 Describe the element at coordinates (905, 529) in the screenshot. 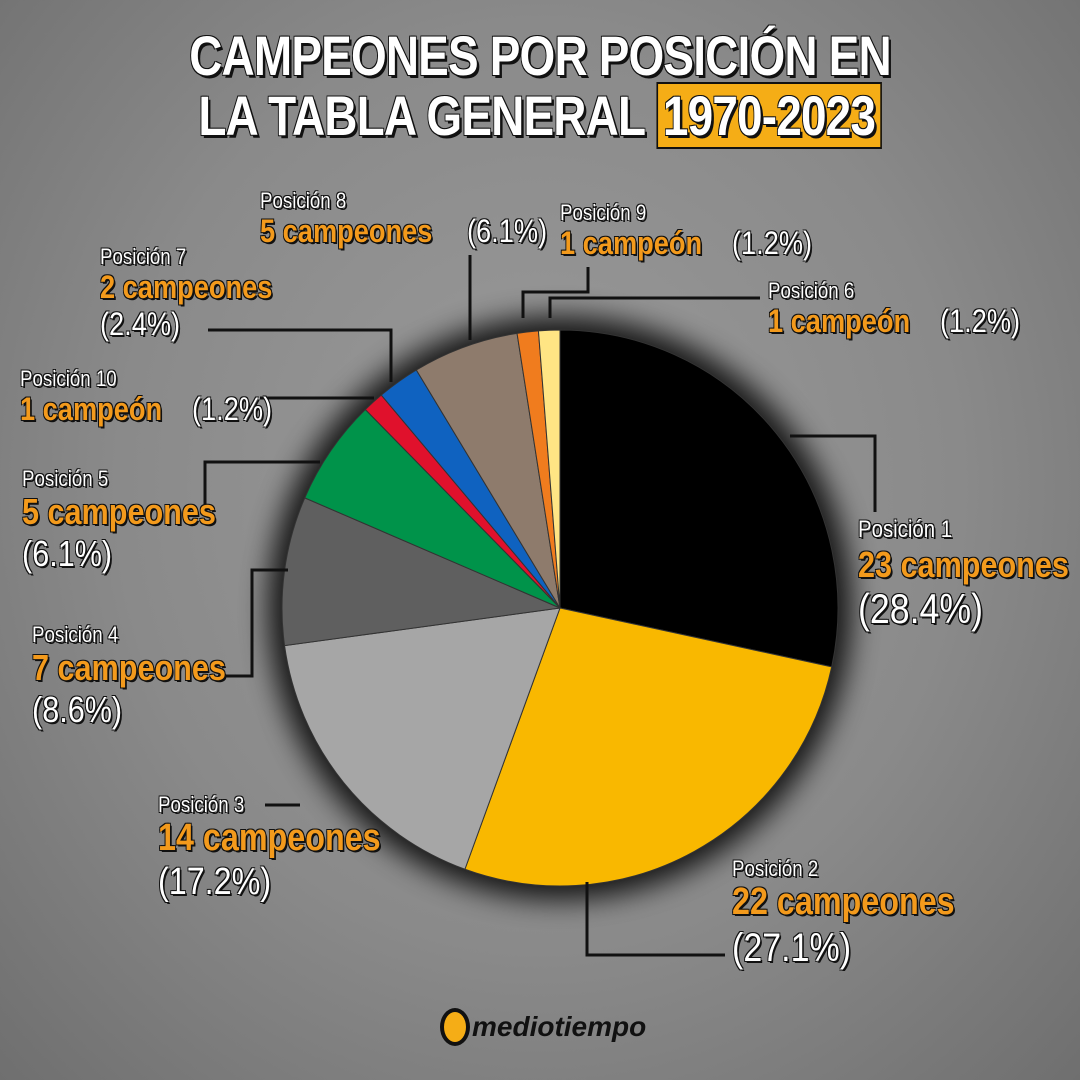

I see `slice-label-name: Posición 1` at that location.